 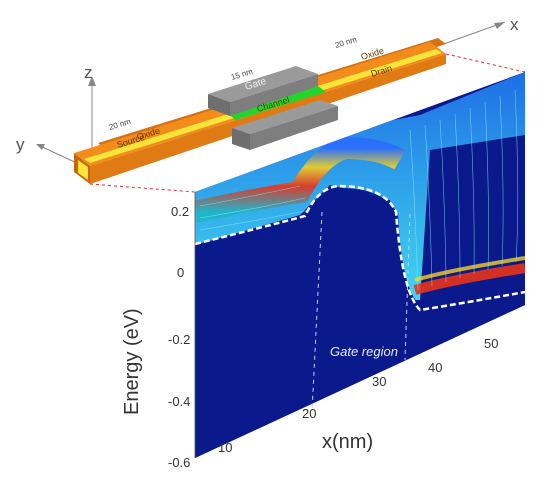 I want to click on x-tick: 50, so click(x=491, y=343).